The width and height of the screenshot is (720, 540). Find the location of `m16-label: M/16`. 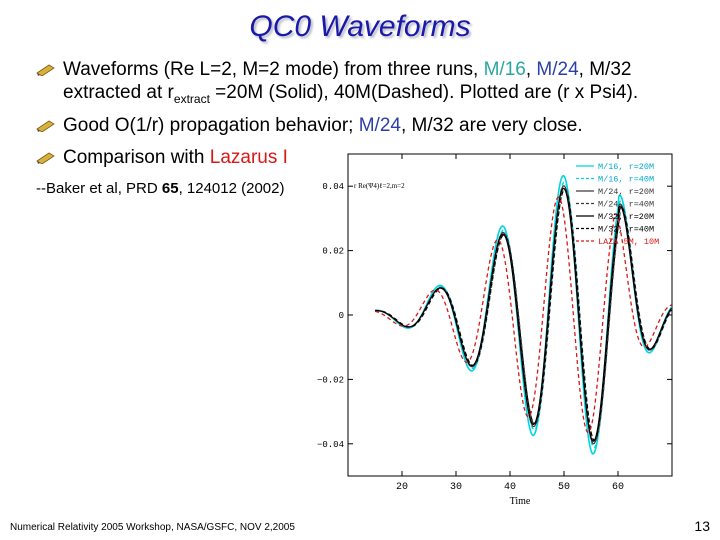

m16-label: M/16 is located at coordinates (504, 69).